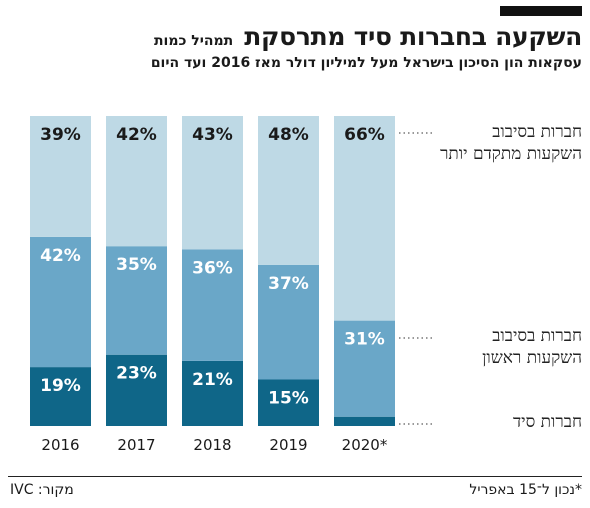 The height and width of the screenshot is (508, 590). I want to click on data-label-late_stage: 48%, so click(288, 135).